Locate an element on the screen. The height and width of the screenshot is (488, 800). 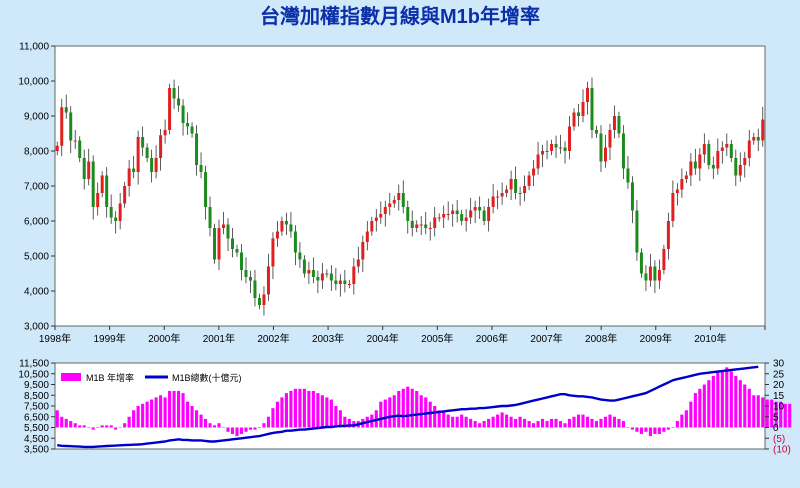
m1b-left-tick-label: 10,500 is located at coordinates (33, 374).